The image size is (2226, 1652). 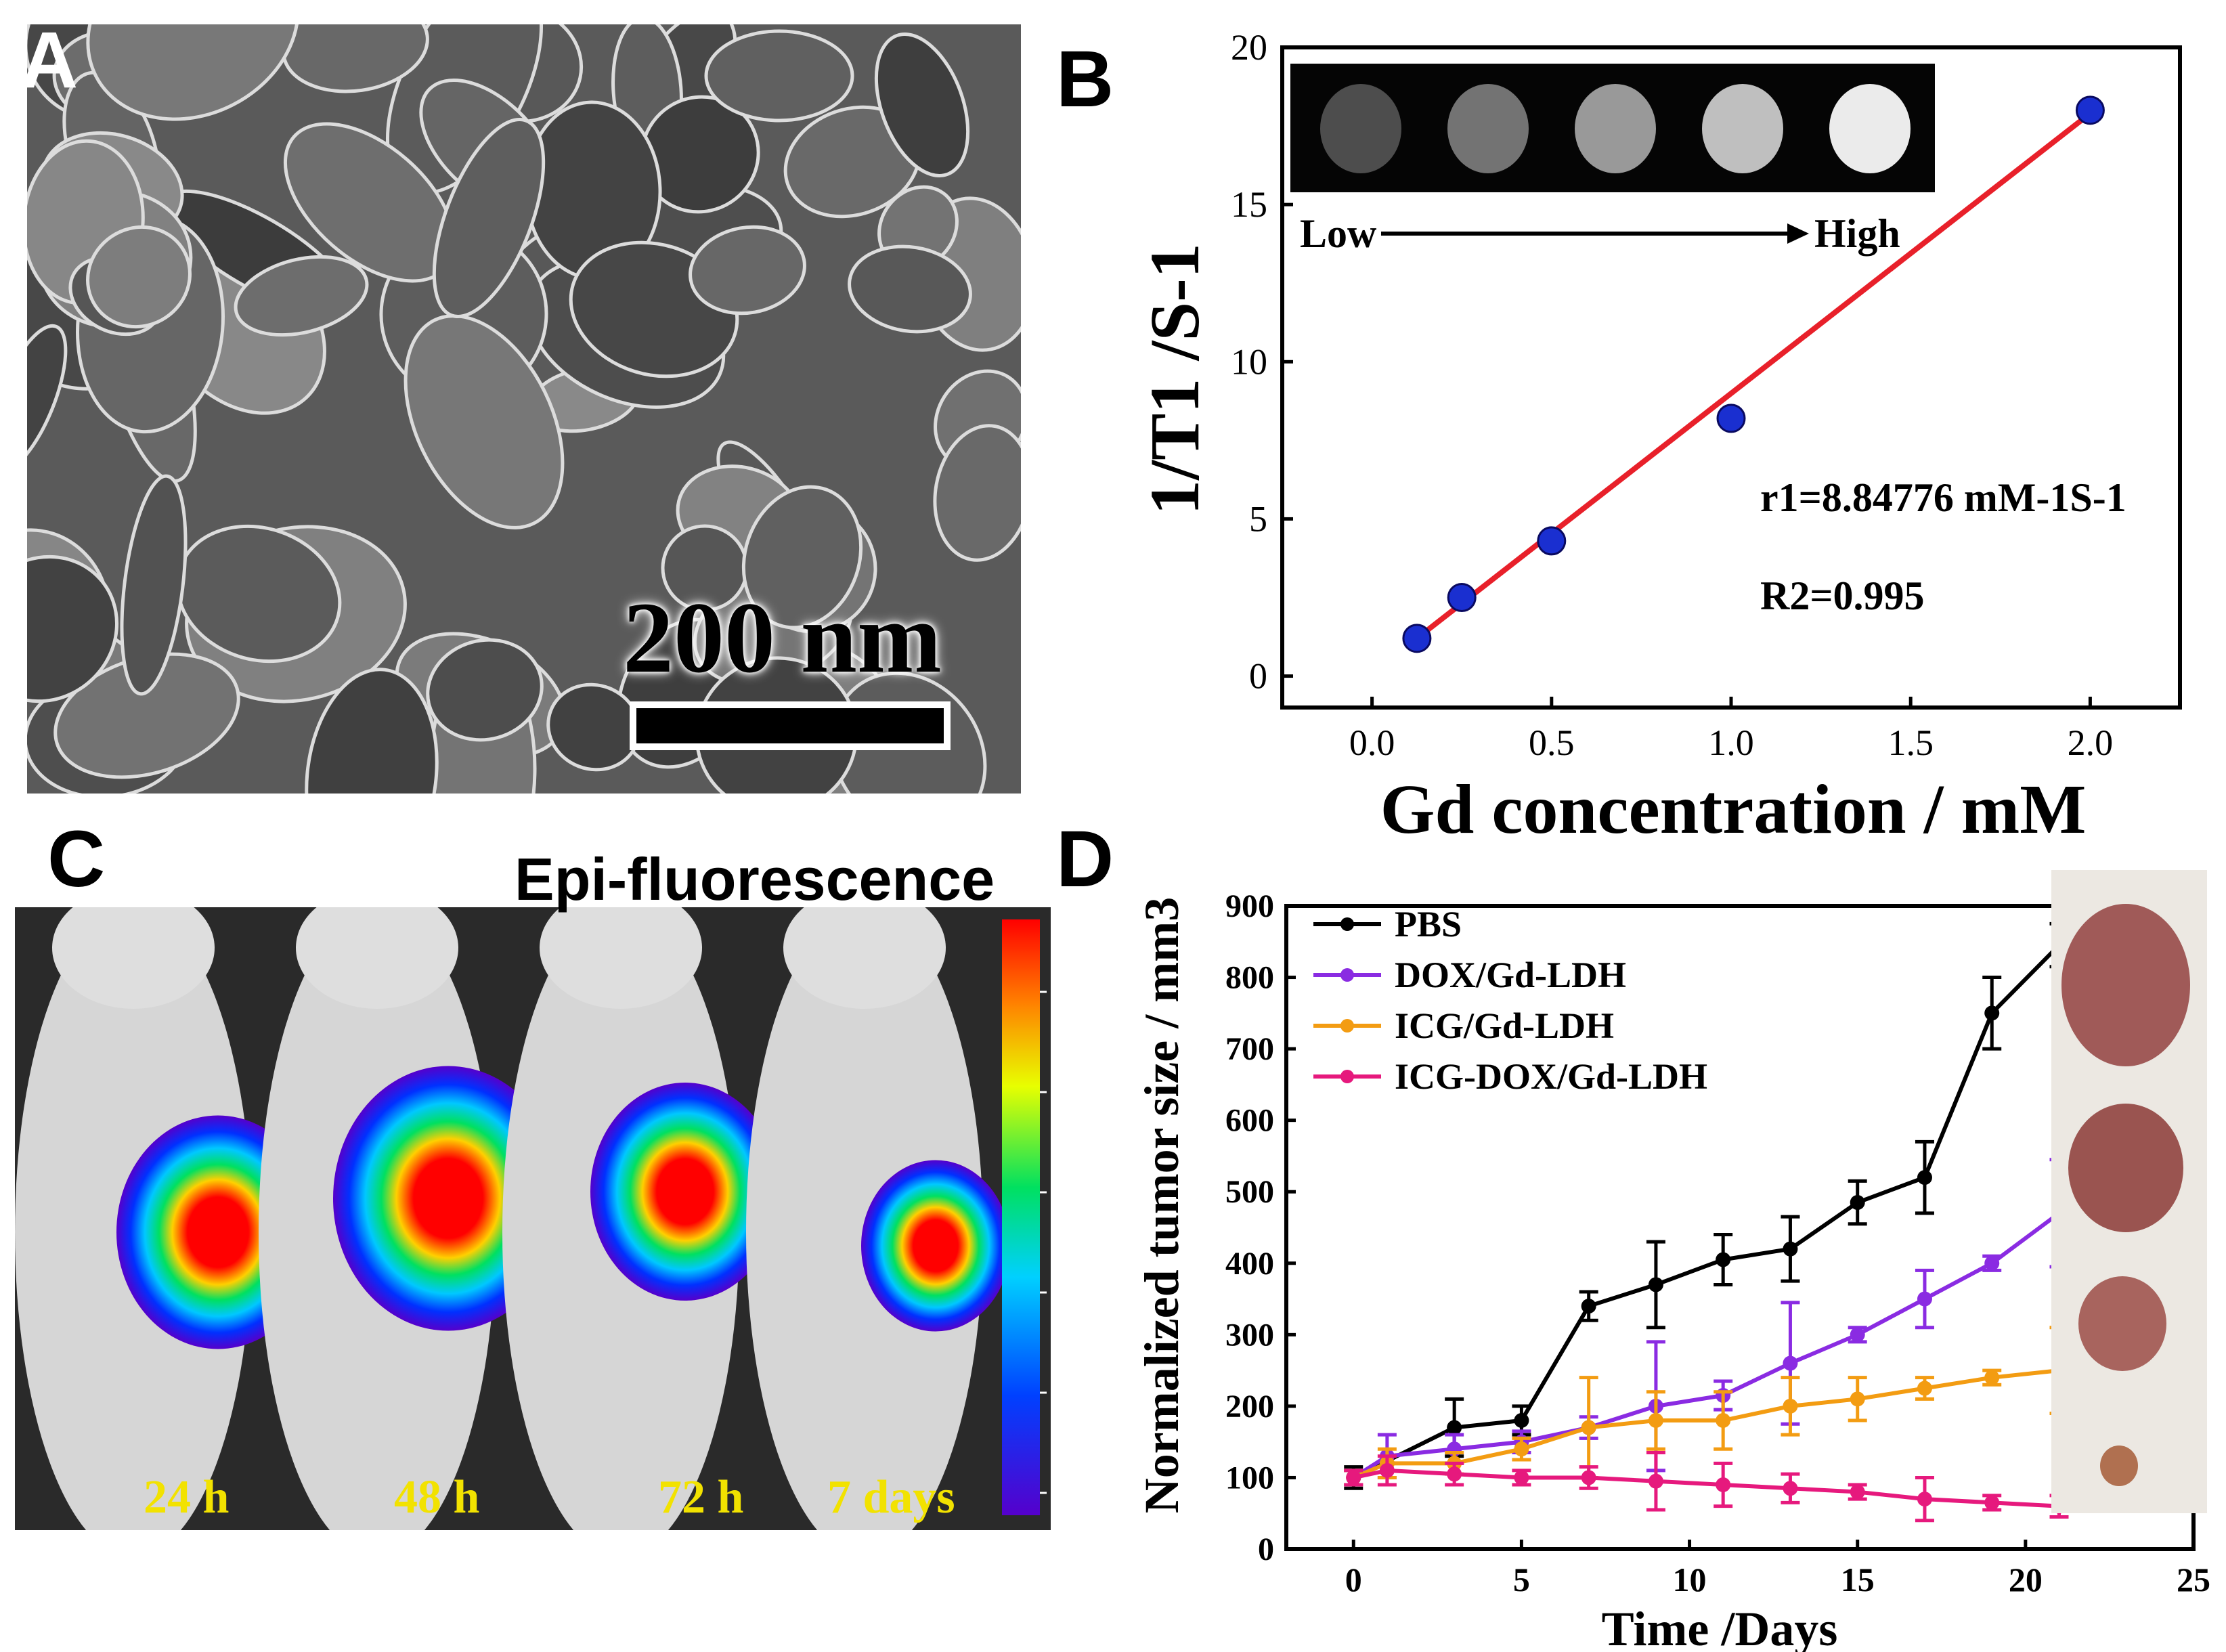 I want to click on mouse-head, so click(x=377, y=958).